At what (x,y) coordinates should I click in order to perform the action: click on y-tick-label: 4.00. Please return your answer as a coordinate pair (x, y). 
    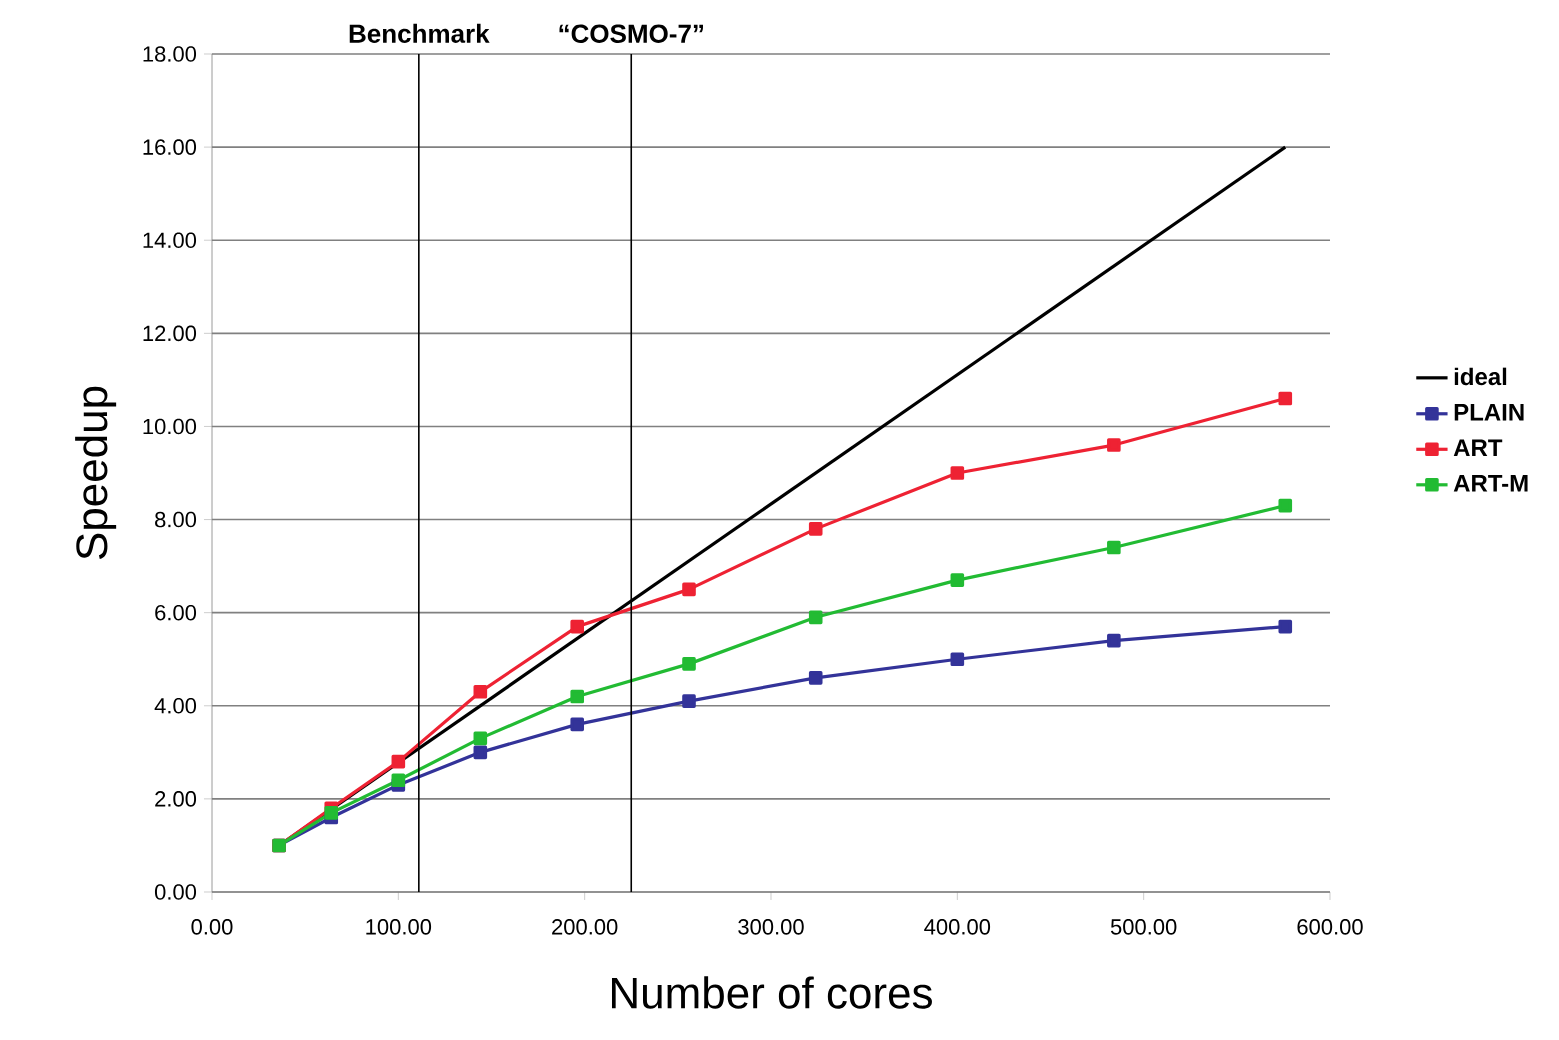
    Looking at the image, I should click on (175, 706).